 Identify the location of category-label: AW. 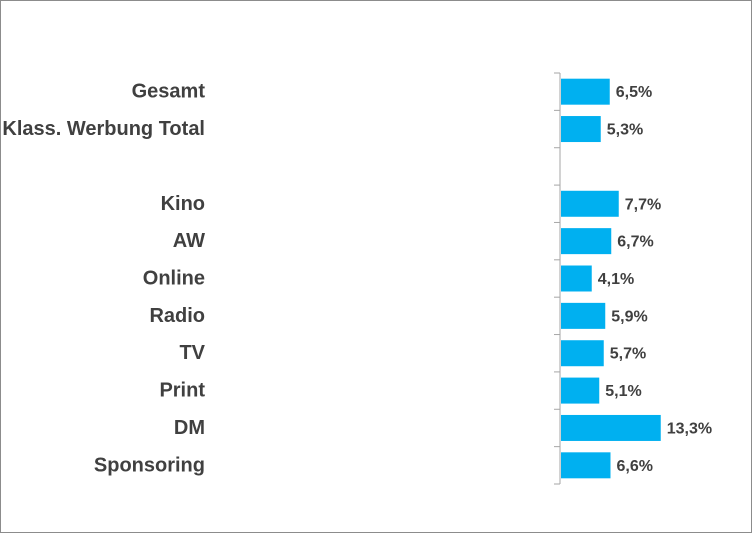
(189, 241).